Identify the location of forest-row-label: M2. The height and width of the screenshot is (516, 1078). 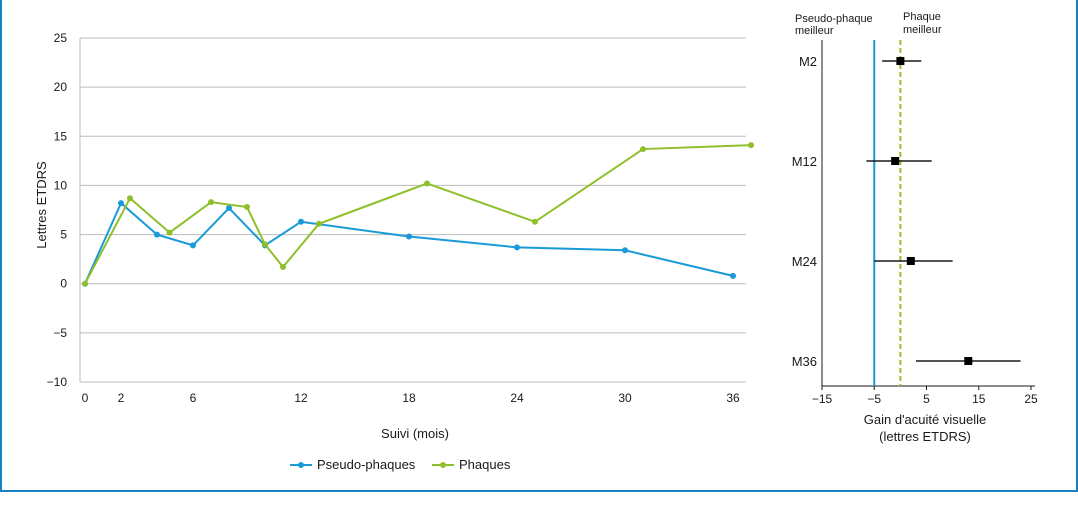
(808, 61).